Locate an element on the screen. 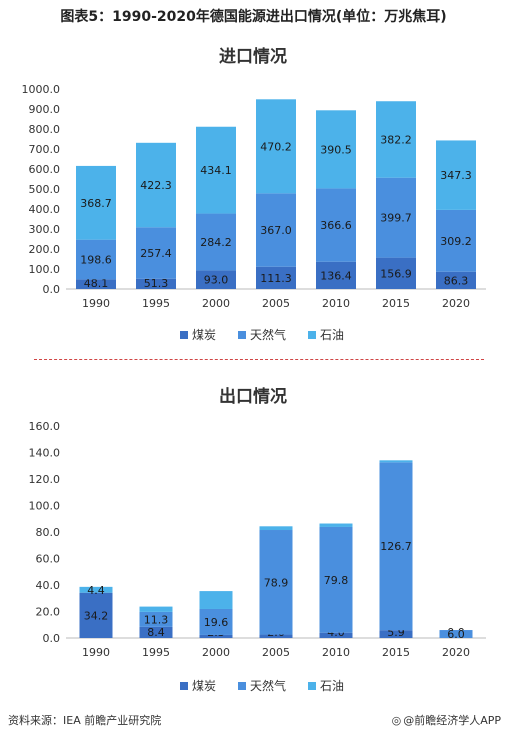  import-y-tick-label: 600.0 is located at coordinates (45, 169).